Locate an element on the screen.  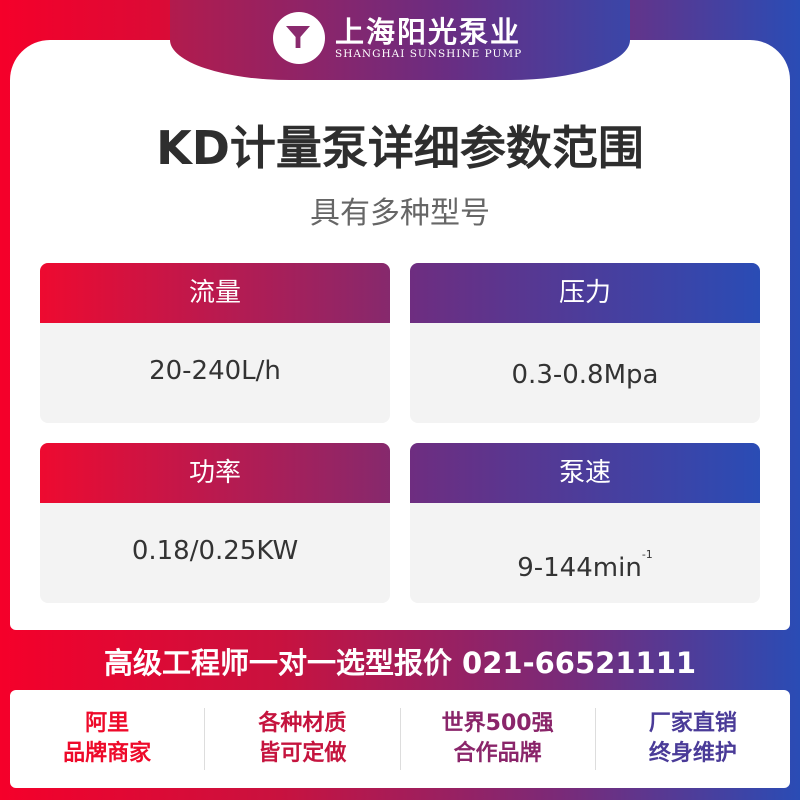
feature-line: 合作品牌 is located at coordinates (497, 753).